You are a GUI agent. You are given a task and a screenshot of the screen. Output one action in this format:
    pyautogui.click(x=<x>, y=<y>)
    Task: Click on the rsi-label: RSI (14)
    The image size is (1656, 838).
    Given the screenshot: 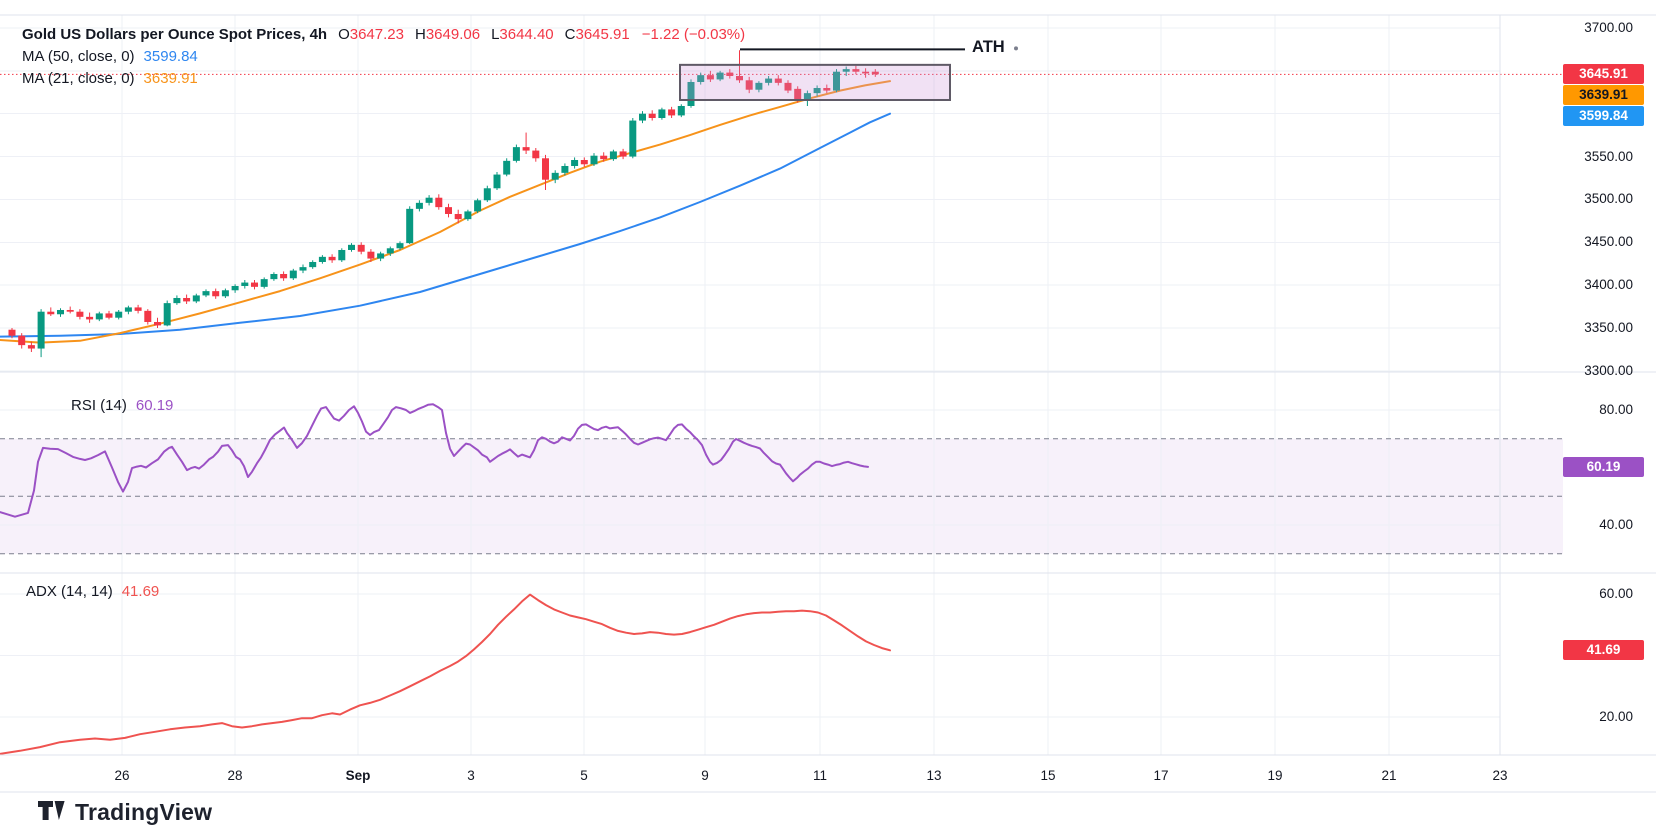 What is the action you would take?
    pyautogui.click(x=99, y=405)
    